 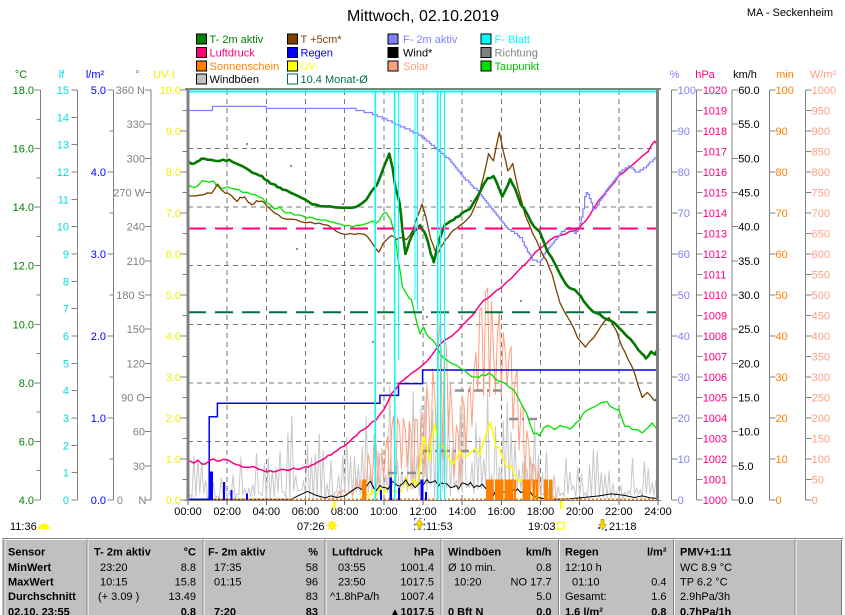 I want to click on svg-text: 7:20, so click(x=225, y=611).